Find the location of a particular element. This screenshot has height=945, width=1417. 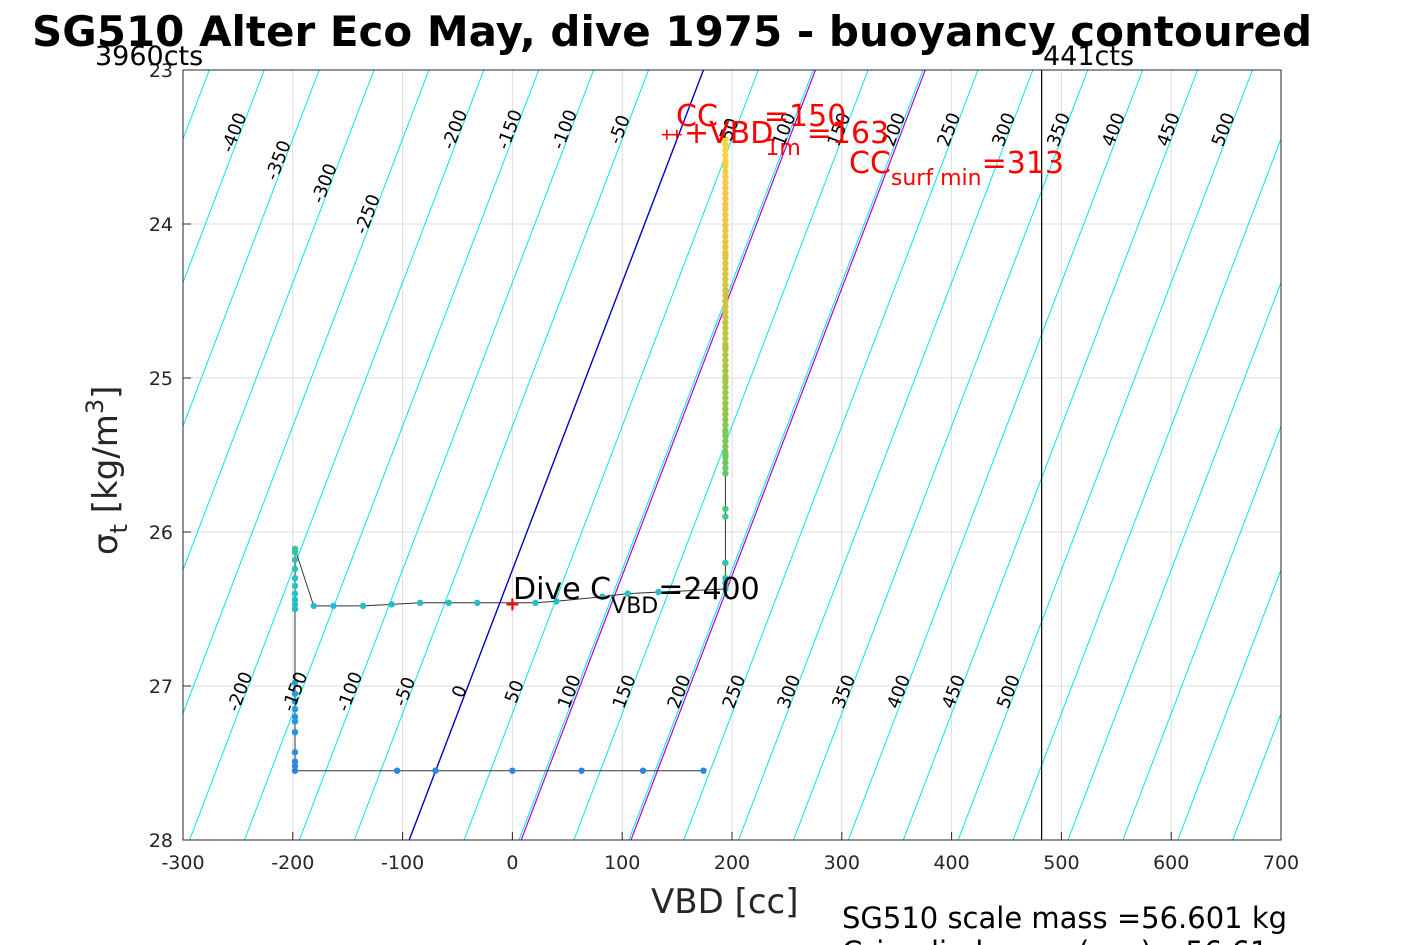

right-counts-label: 441cts is located at coordinates (1088, 56).